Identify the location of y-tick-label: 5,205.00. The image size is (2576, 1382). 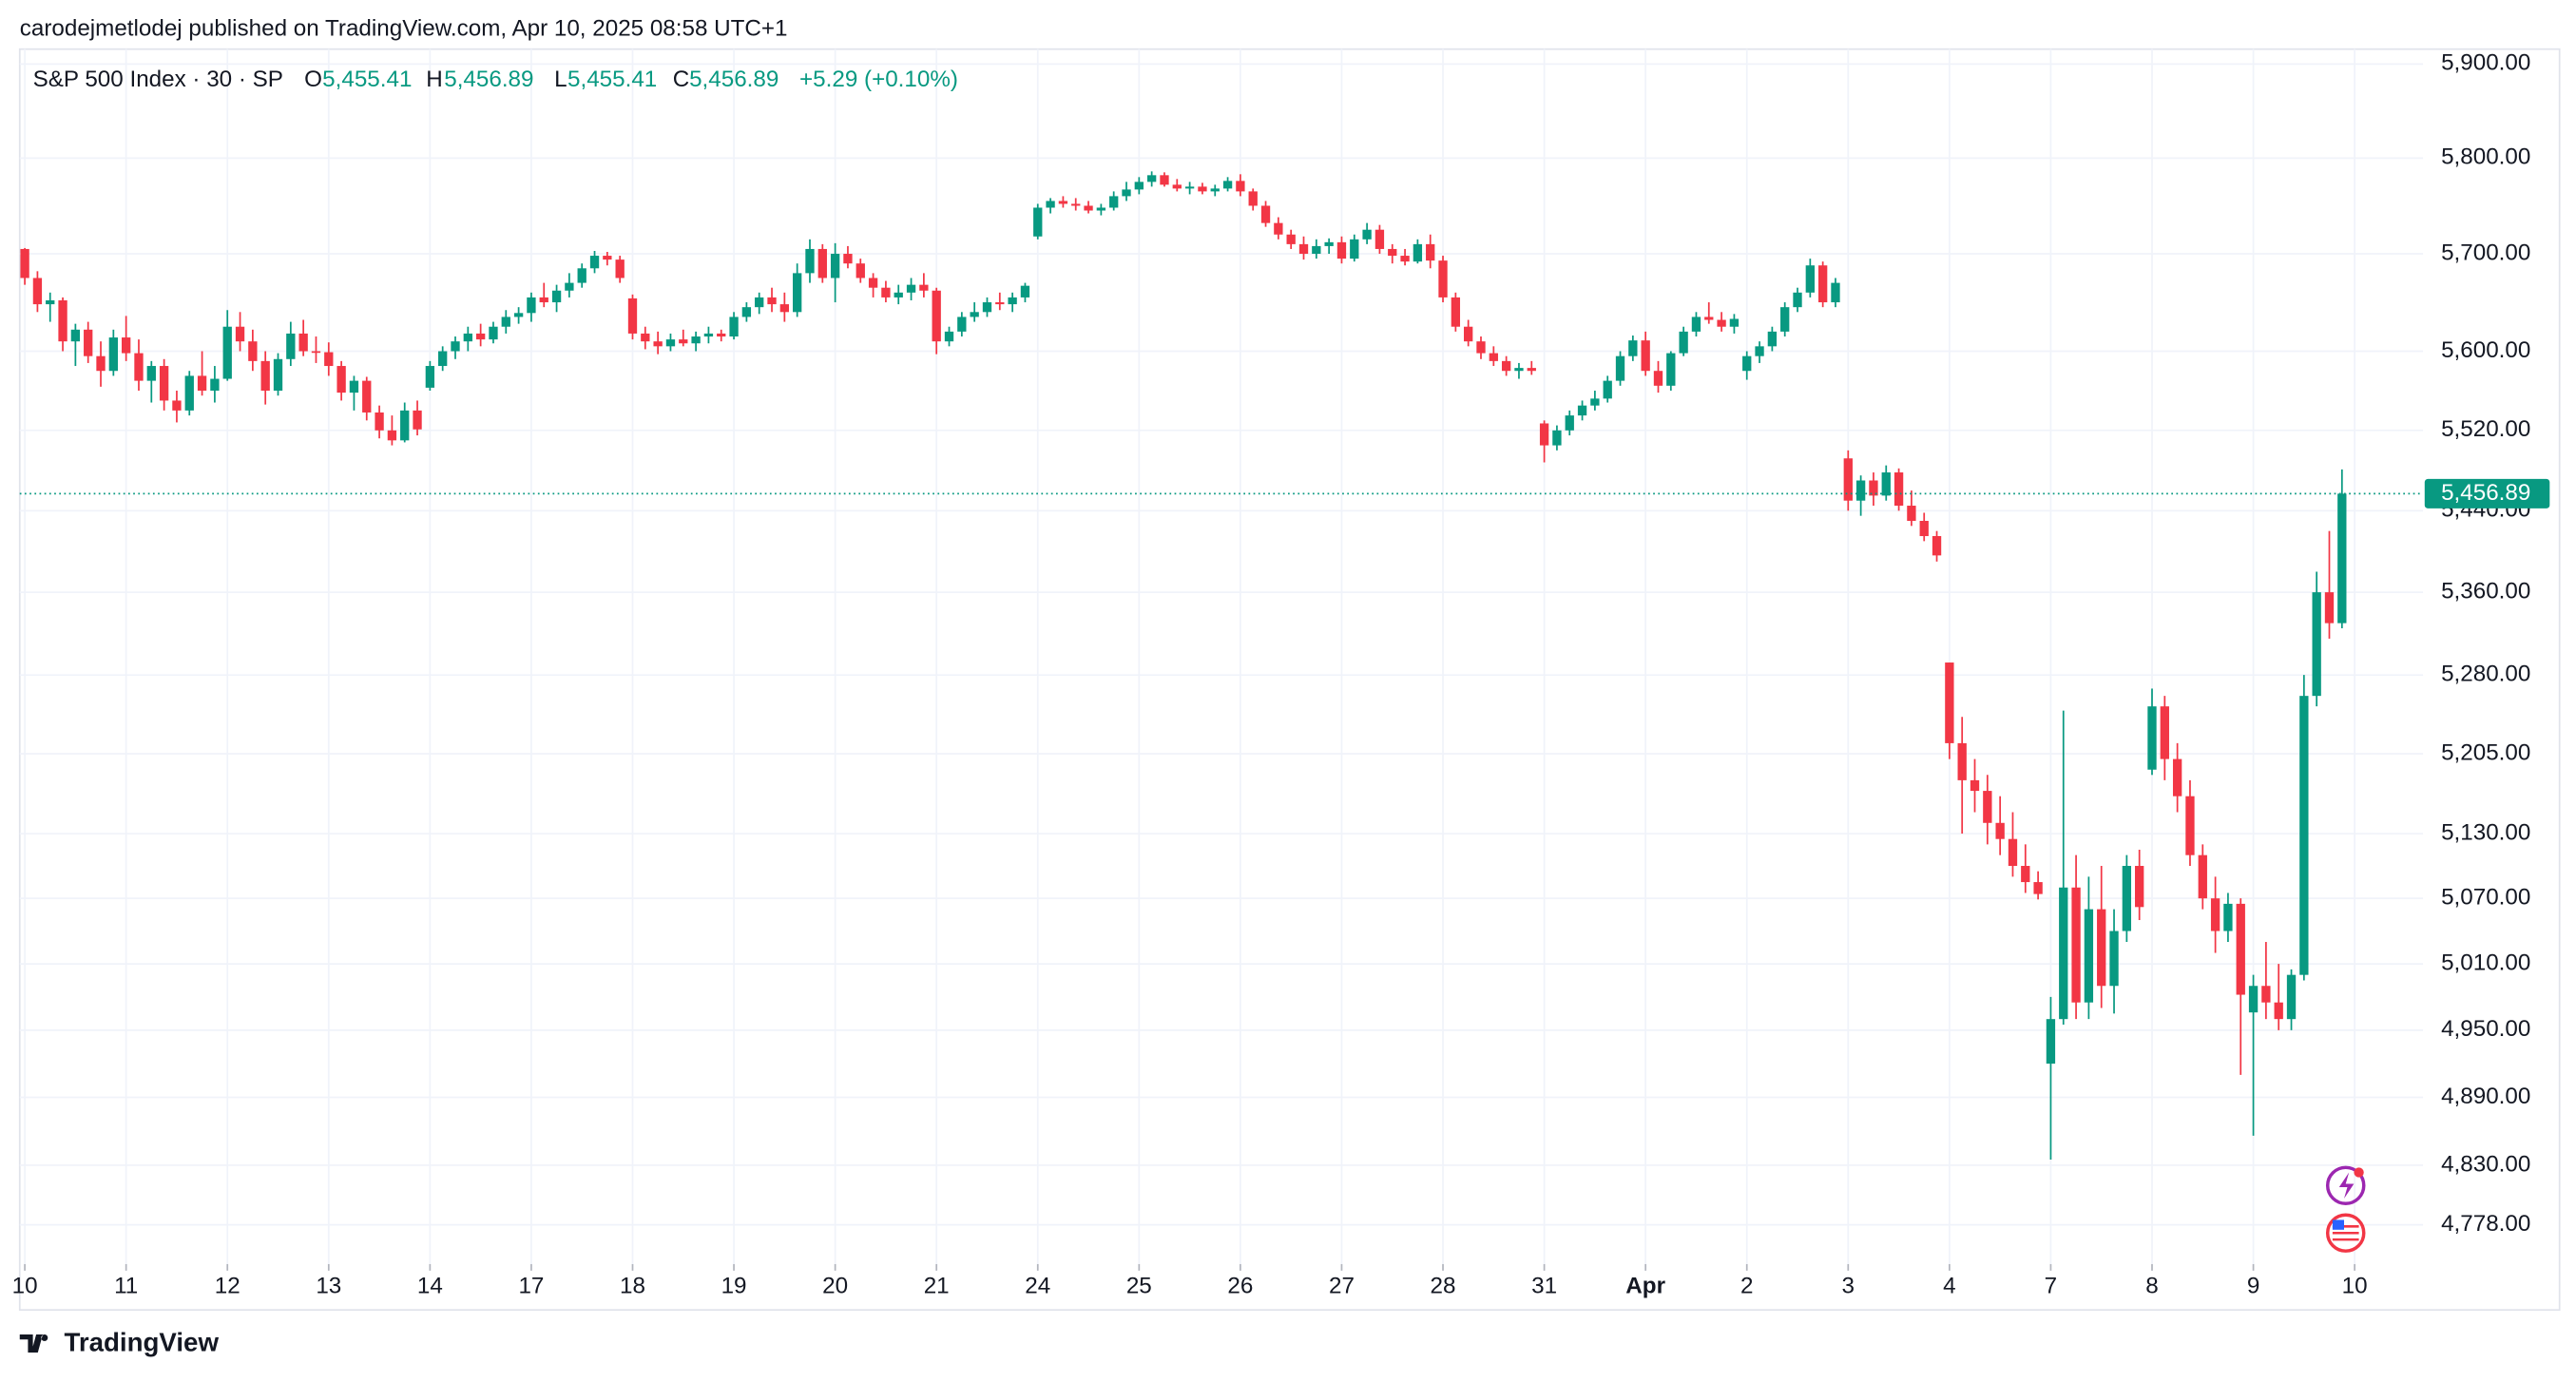
(2485, 752).